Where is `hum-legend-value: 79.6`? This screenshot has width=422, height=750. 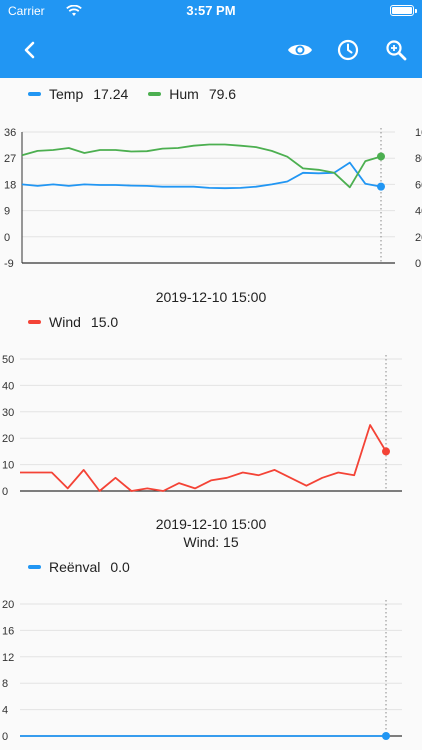
hum-legend-value: 79.6 is located at coordinates (222, 94).